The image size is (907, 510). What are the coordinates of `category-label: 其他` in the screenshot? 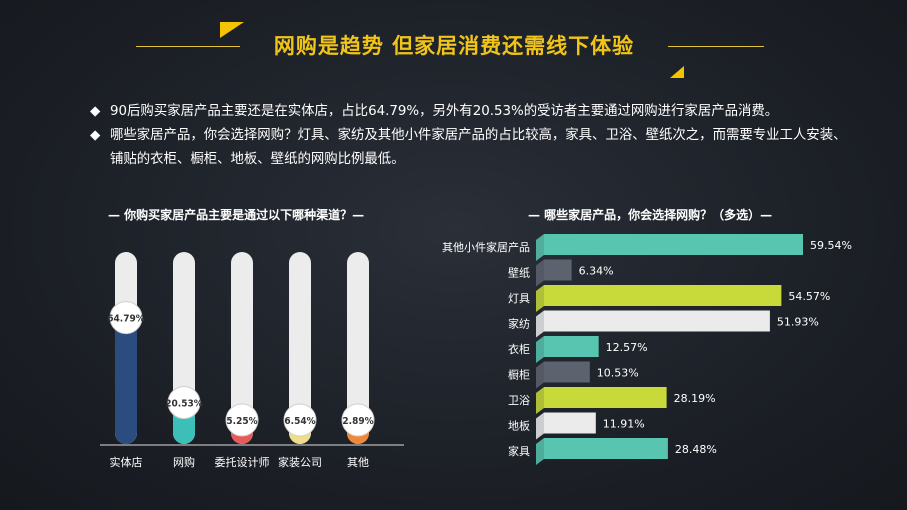 It's located at (358, 462).